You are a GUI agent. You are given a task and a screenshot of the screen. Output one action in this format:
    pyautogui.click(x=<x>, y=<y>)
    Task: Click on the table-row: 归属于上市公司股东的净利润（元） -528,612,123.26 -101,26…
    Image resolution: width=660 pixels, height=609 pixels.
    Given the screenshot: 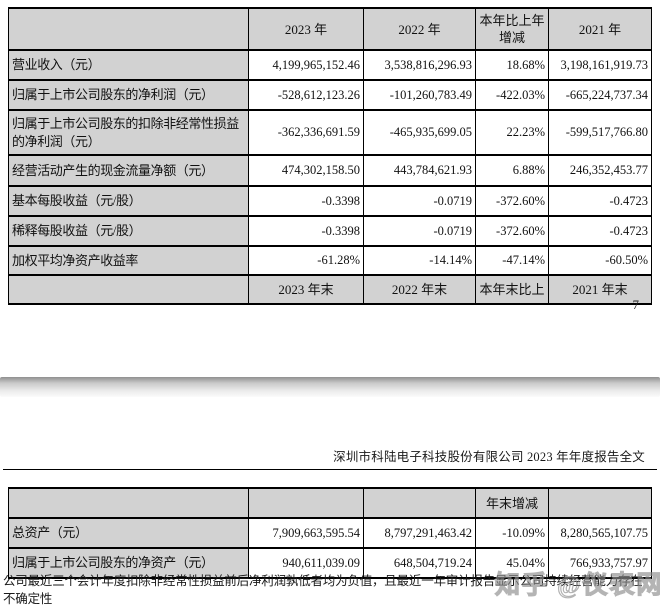 What is the action you would take?
    pyautogui.click(x=330, y=95)
    